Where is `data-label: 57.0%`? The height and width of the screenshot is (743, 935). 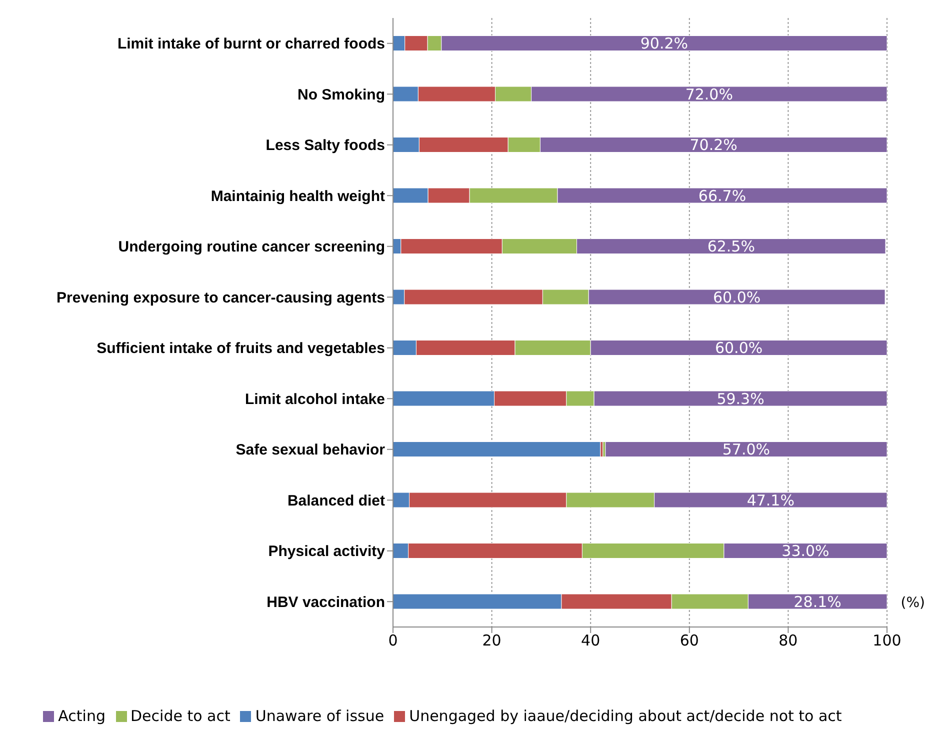 data-label: 57.0% is located at coordinates (746, 449).